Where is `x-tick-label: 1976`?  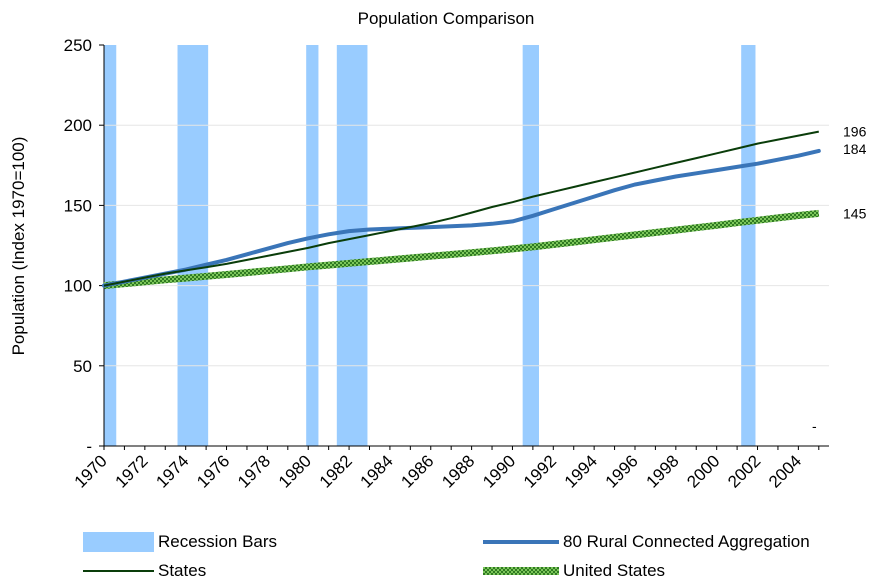
x-tick-label: 1976 is located at coordinates (213, 471).